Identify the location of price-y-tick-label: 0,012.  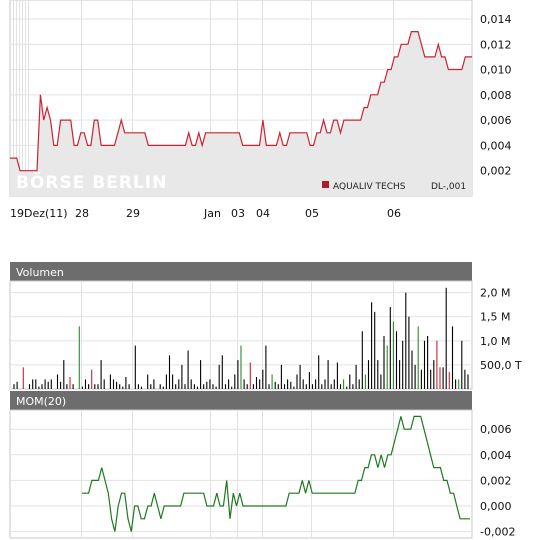
(496, 44).